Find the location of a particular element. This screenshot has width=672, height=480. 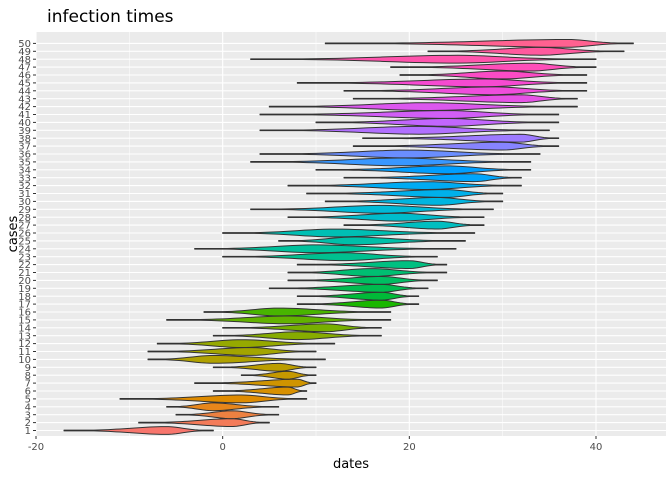

y-tick-label: 16 is located at coordinates (24, 313).